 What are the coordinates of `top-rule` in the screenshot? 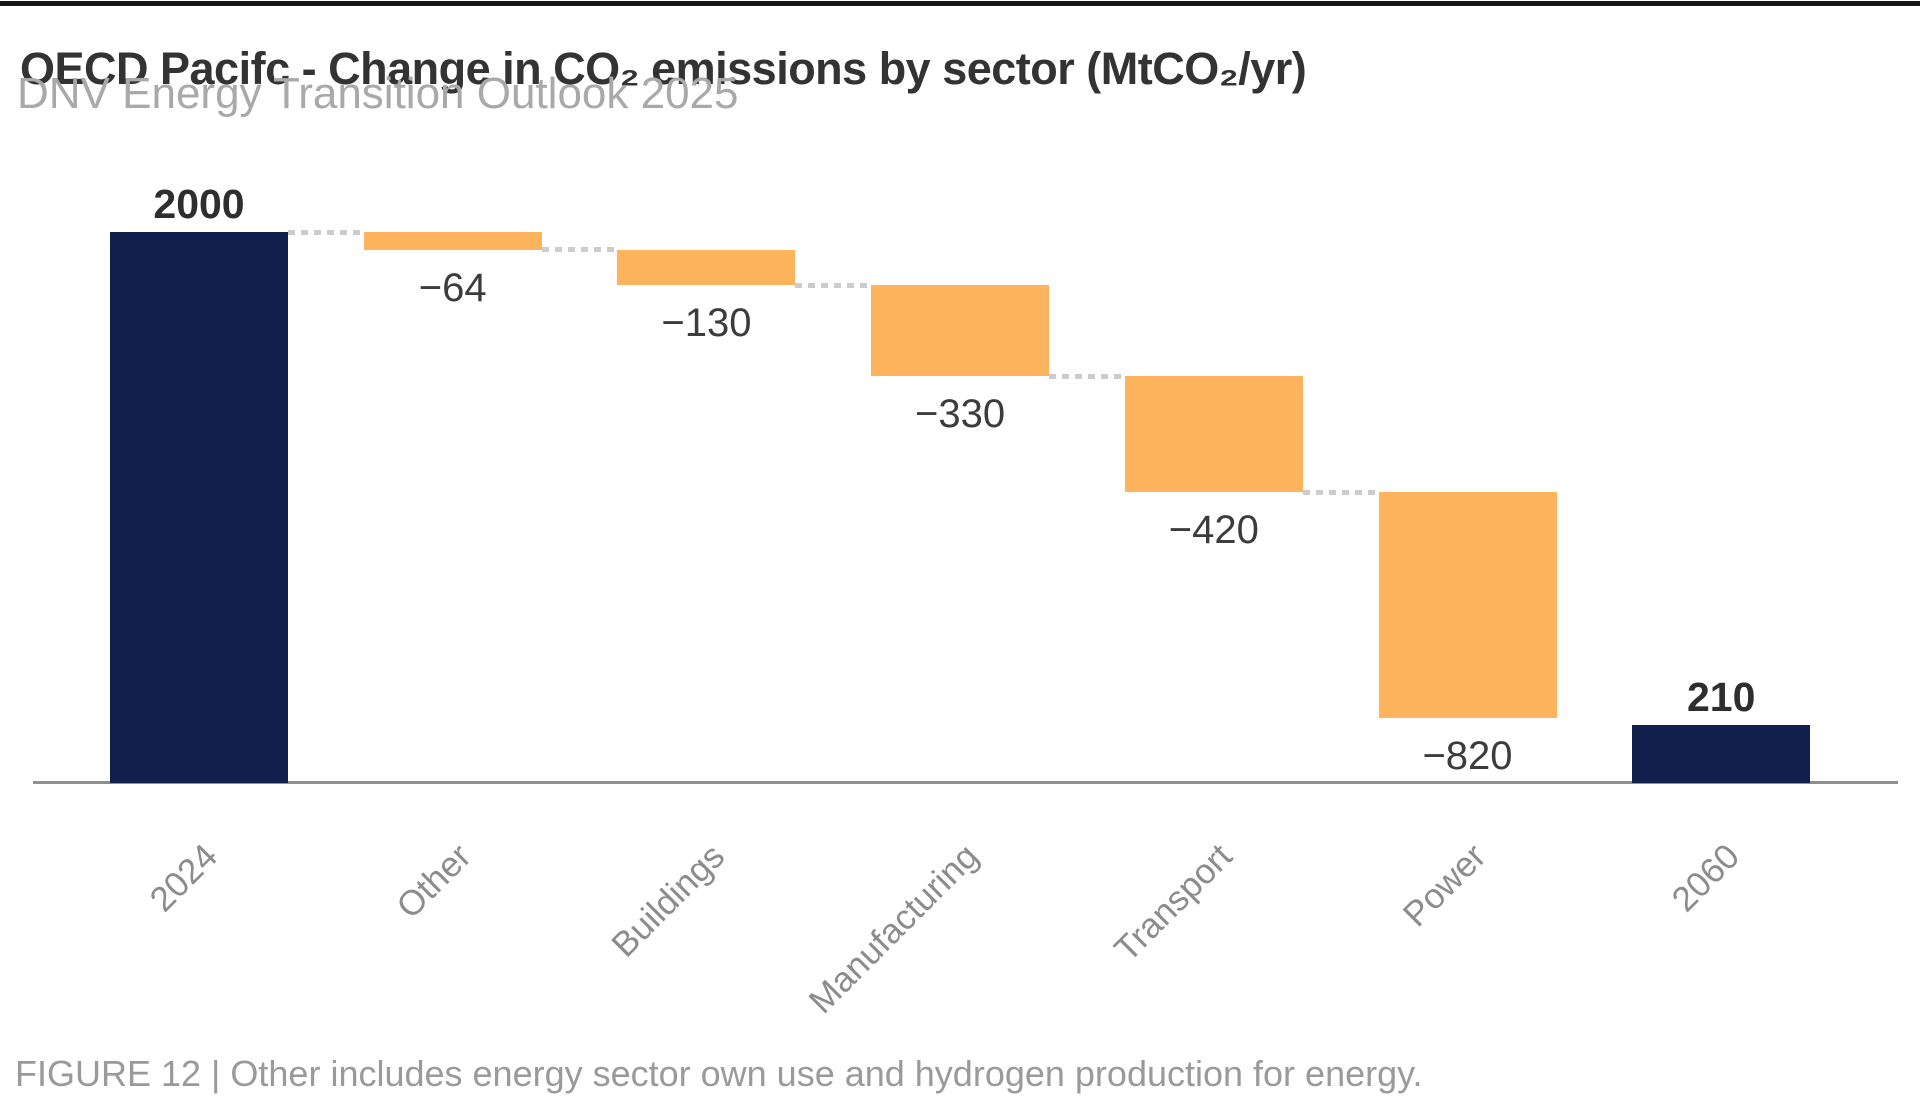 It's located at (960, 3).